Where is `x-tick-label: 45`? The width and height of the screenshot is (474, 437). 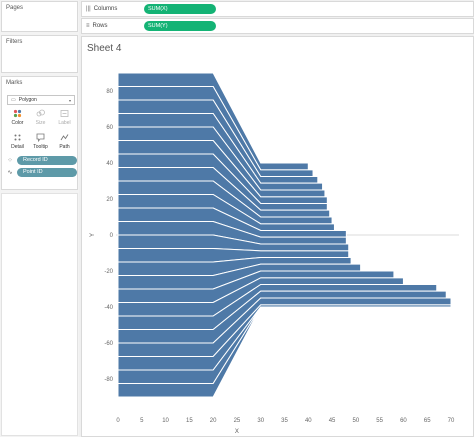 x-tick-label: 45 is located at coordinates (332, 421).